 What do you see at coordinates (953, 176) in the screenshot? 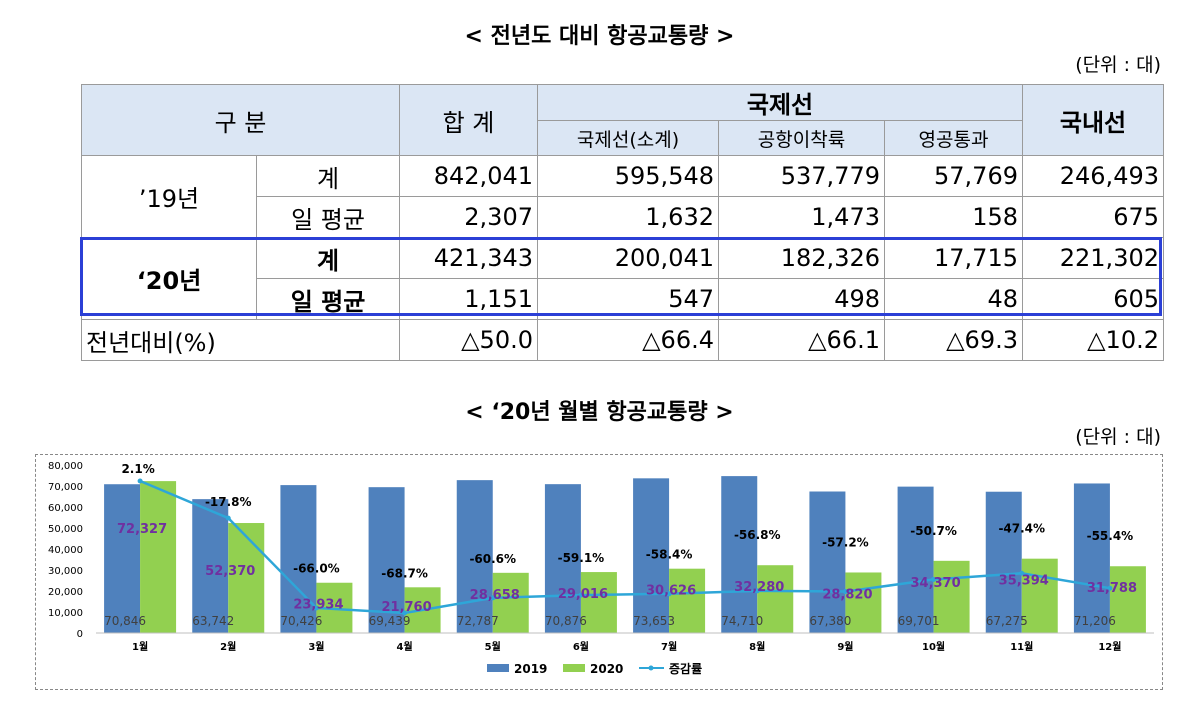
I see `cell-overflight: 57,769` at bounding box center [953, 176].